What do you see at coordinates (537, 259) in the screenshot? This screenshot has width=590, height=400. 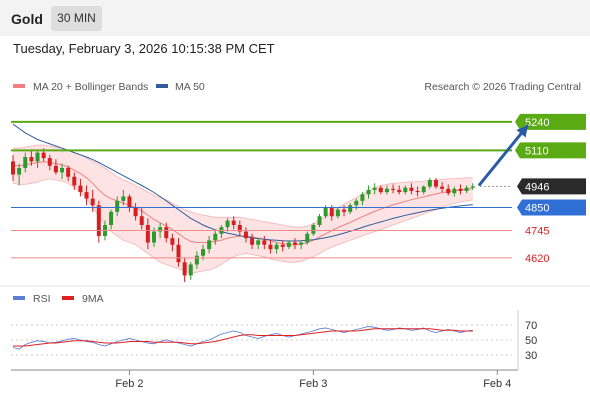 I see `level-label: 4620` at bounding box center [537, 259].